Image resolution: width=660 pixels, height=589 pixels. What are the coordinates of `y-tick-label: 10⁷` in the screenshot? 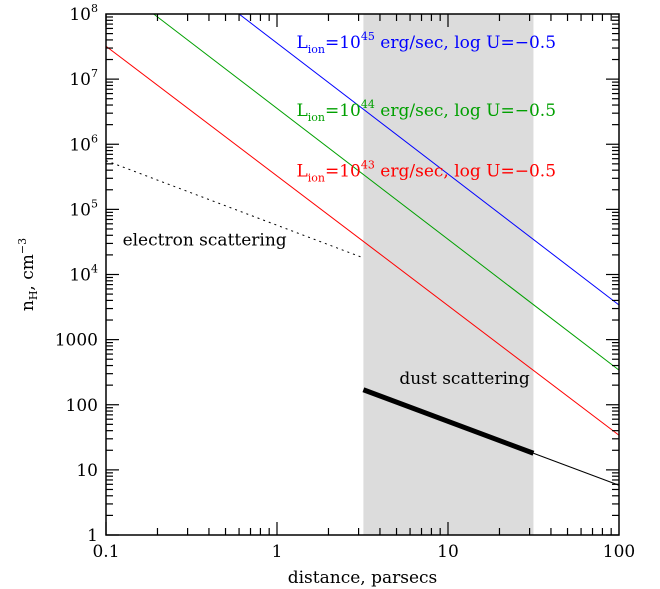 It's located at (83, 78).